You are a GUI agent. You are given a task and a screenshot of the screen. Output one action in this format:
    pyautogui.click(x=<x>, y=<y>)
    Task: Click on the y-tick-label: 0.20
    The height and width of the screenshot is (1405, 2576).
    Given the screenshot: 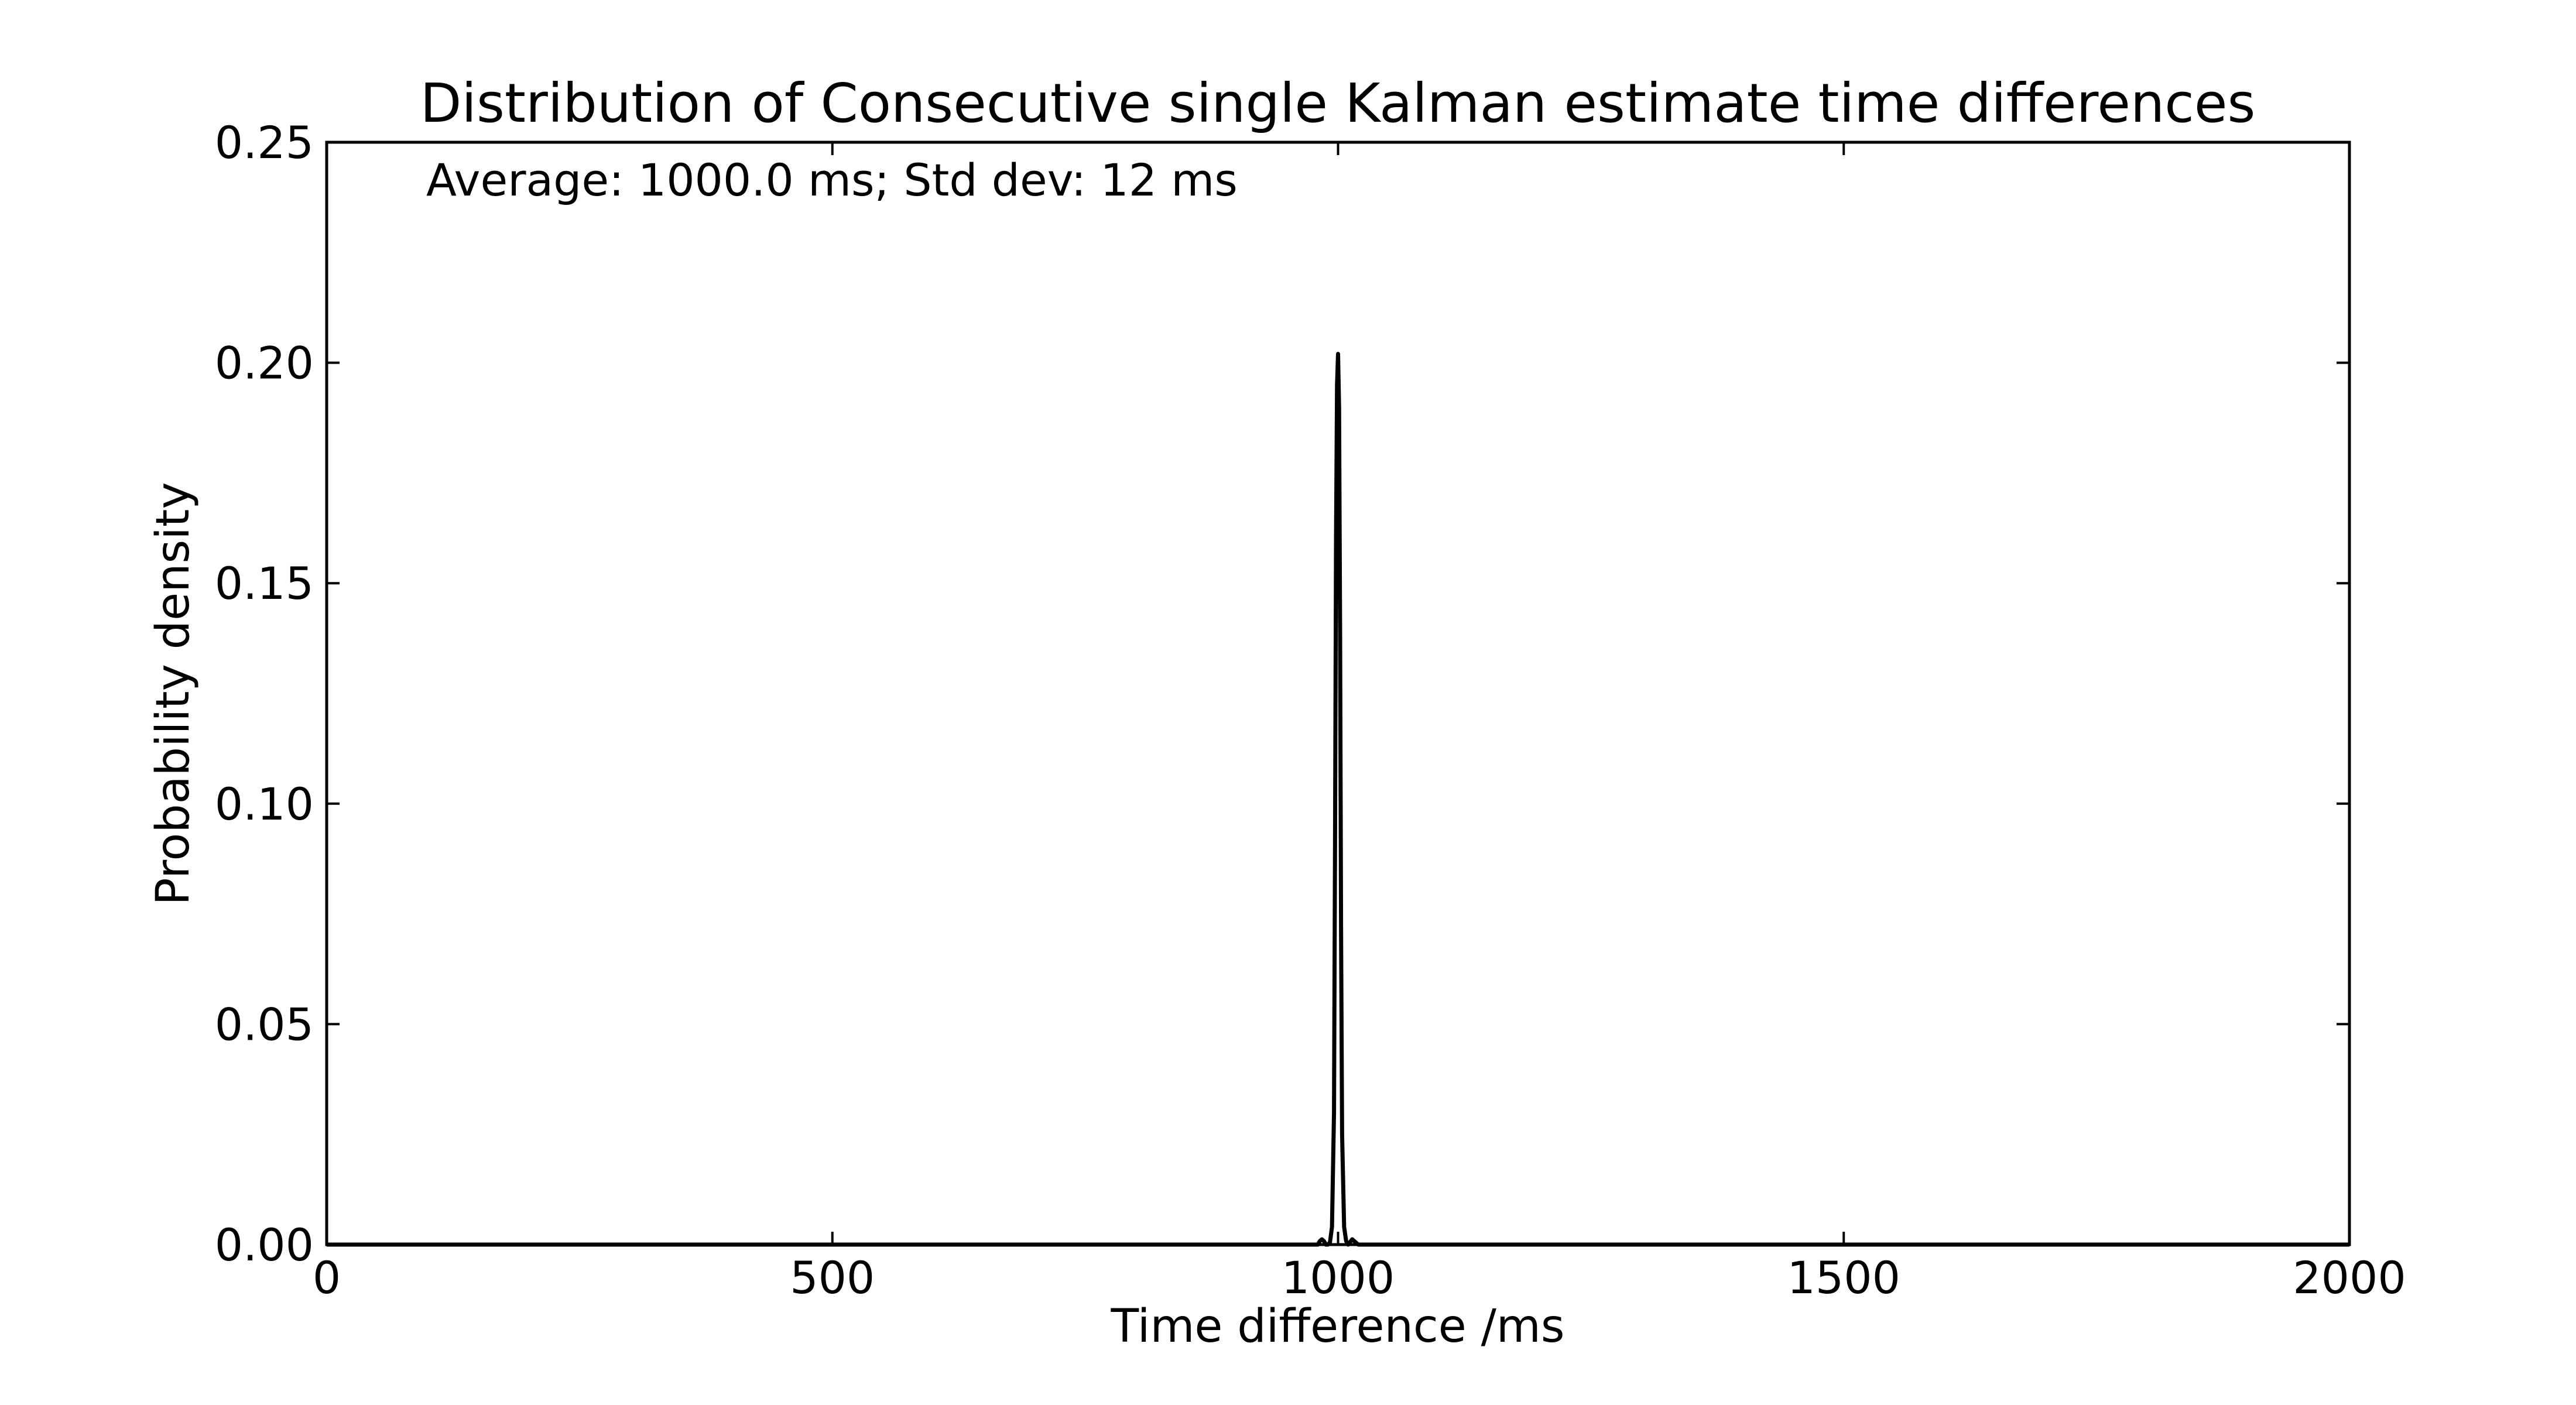 What is the action you would take?
    pyautogui.click(x=264, y=363)
    